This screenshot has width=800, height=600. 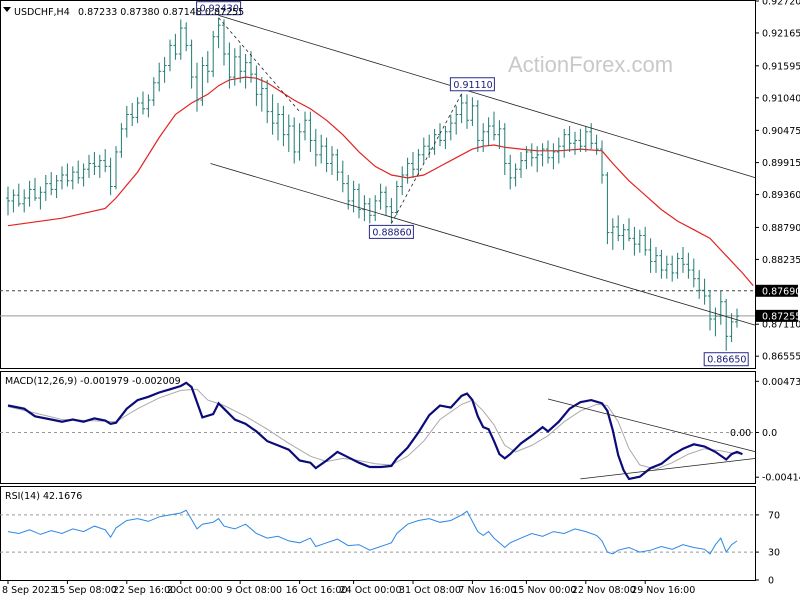 What do you see at coordinates (668, 468) in the screenshot?
I see `macd-lower-trendline` at bounding box center [668, 468].